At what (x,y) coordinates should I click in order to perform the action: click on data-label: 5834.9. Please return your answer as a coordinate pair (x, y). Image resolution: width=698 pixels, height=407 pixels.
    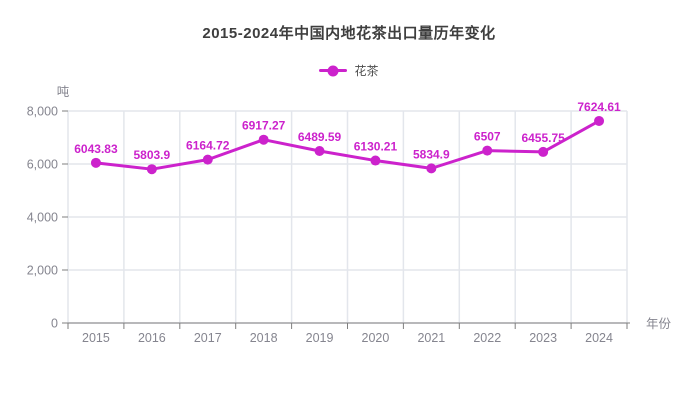
    Looking at the image, I should click on (431, 154).